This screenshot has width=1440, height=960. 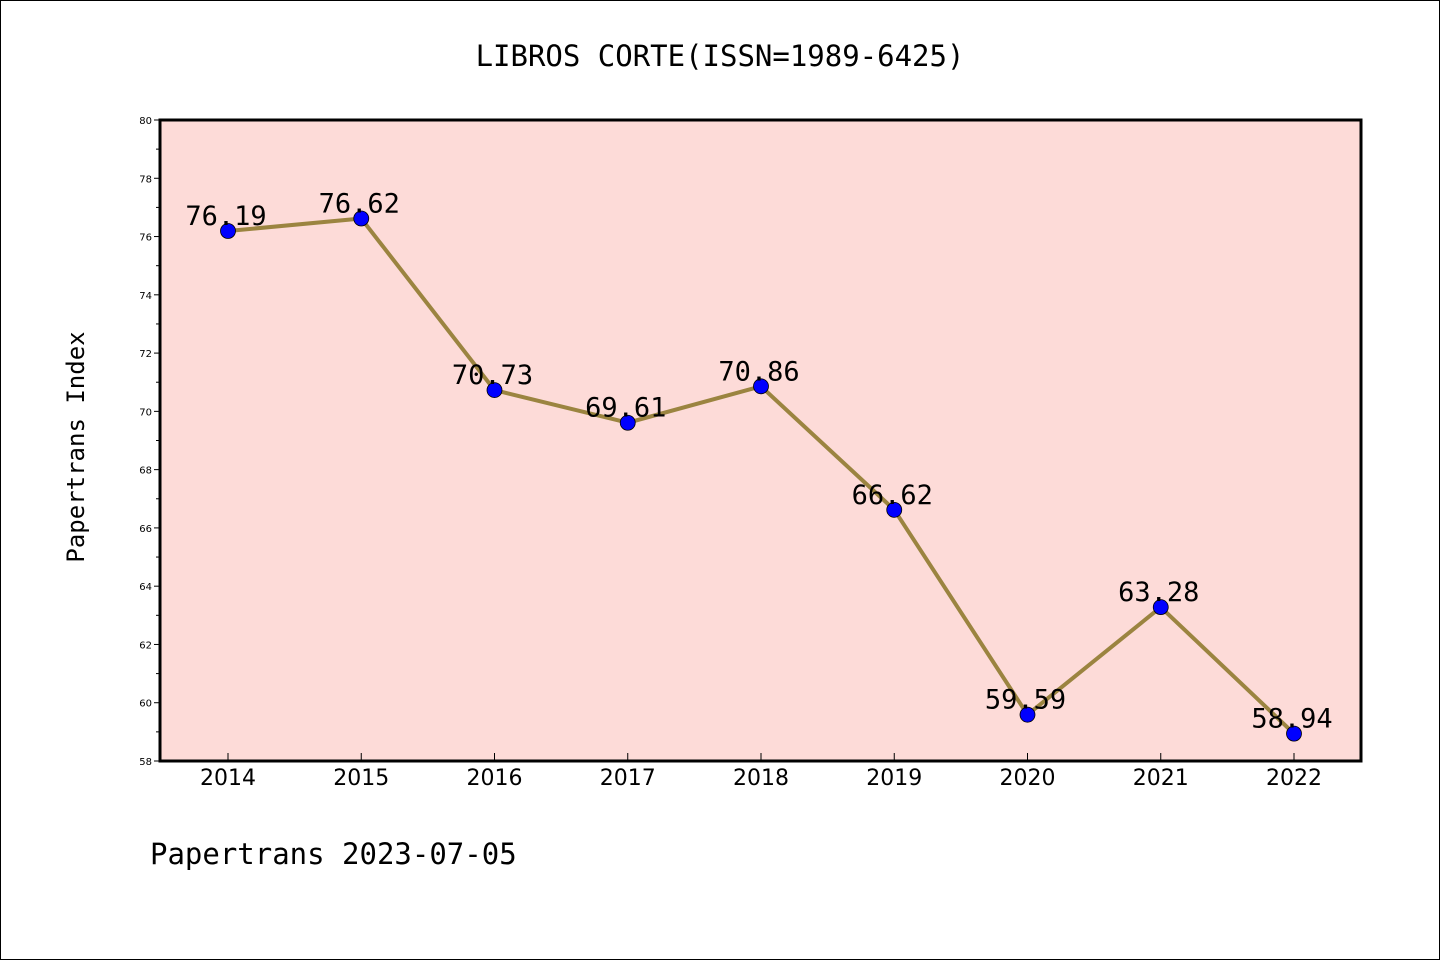 What do you see at coordinates (720, 56) in the screenshot?
I see `chart-title: LIBROS CORTE(ISSN=1989-6425)` at bounding box center [720, 56].